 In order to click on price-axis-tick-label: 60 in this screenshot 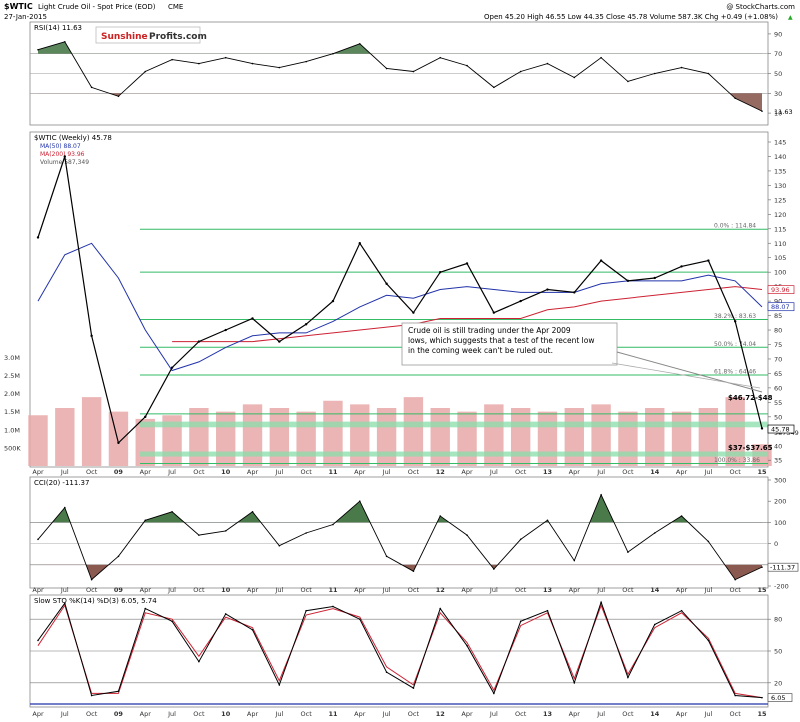, I will do `click(778, 388)`.